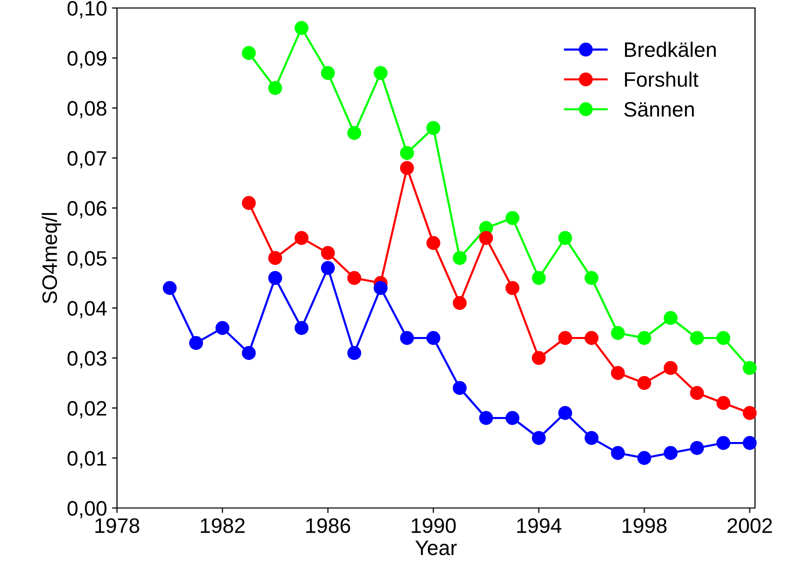  Describe the element at coordinates (670, 50) in the screenshot. I see `legend-label: Bredkälen` at that location.